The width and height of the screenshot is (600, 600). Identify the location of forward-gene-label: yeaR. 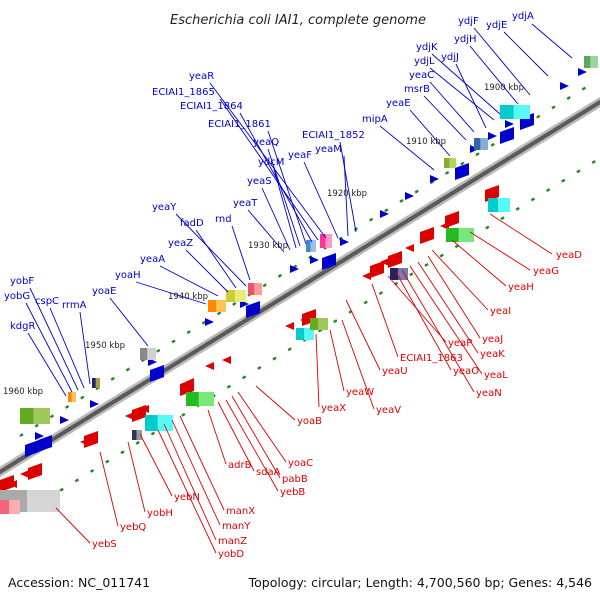
(201, 76).